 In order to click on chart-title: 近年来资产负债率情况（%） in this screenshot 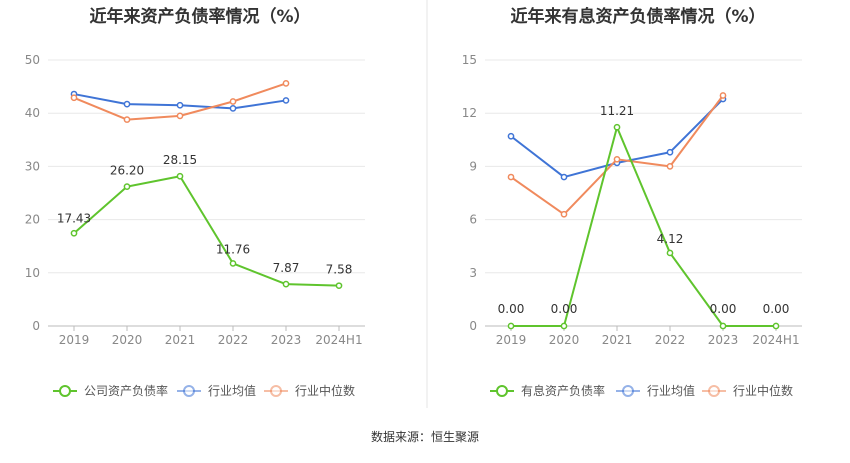, I will do `click(199, 16)`.